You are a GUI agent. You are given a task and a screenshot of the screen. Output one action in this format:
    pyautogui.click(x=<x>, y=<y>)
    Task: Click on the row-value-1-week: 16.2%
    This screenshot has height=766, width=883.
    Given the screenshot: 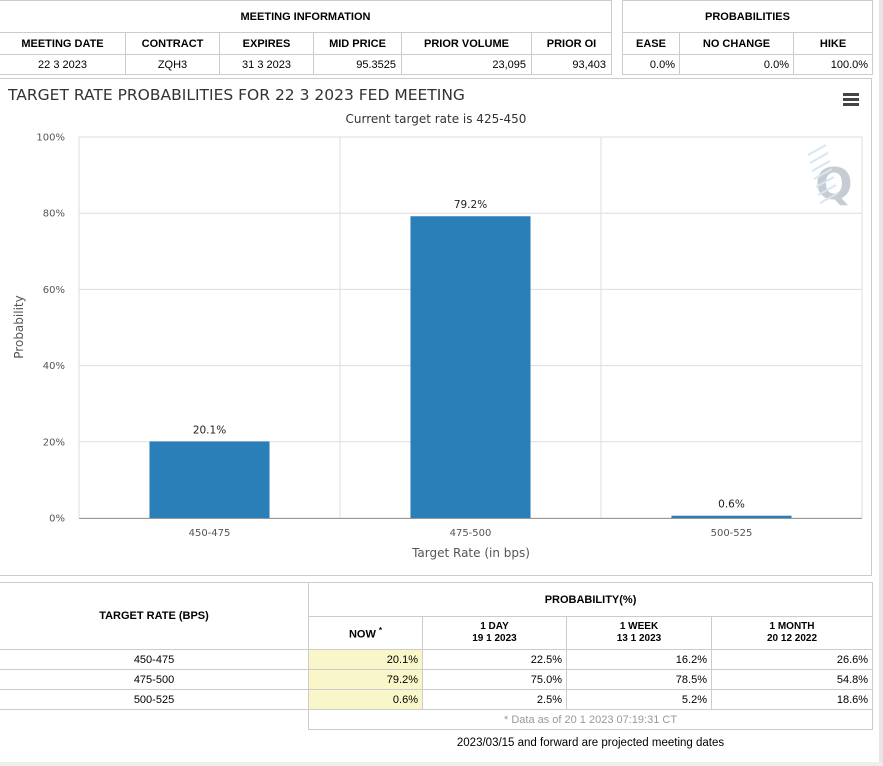 What is the action you would take?
    pyautogui.click(x=639, y=659)
    